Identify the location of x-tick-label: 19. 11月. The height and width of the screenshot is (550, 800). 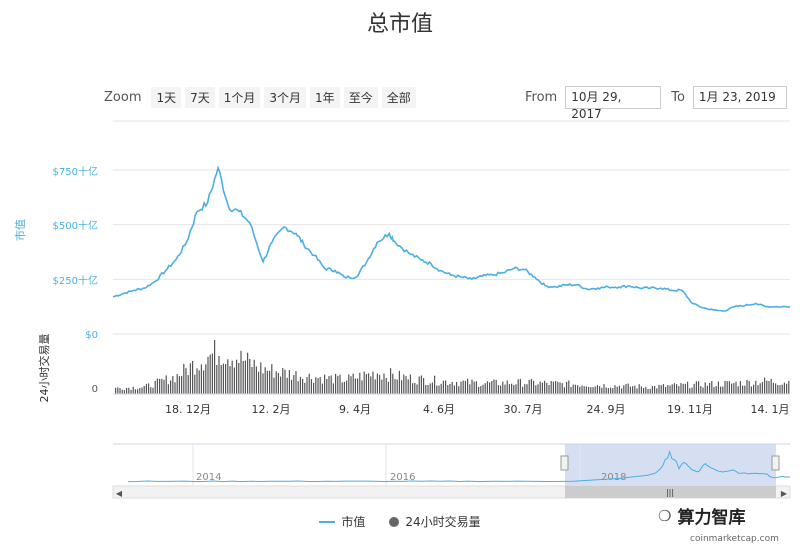
(690, 409).